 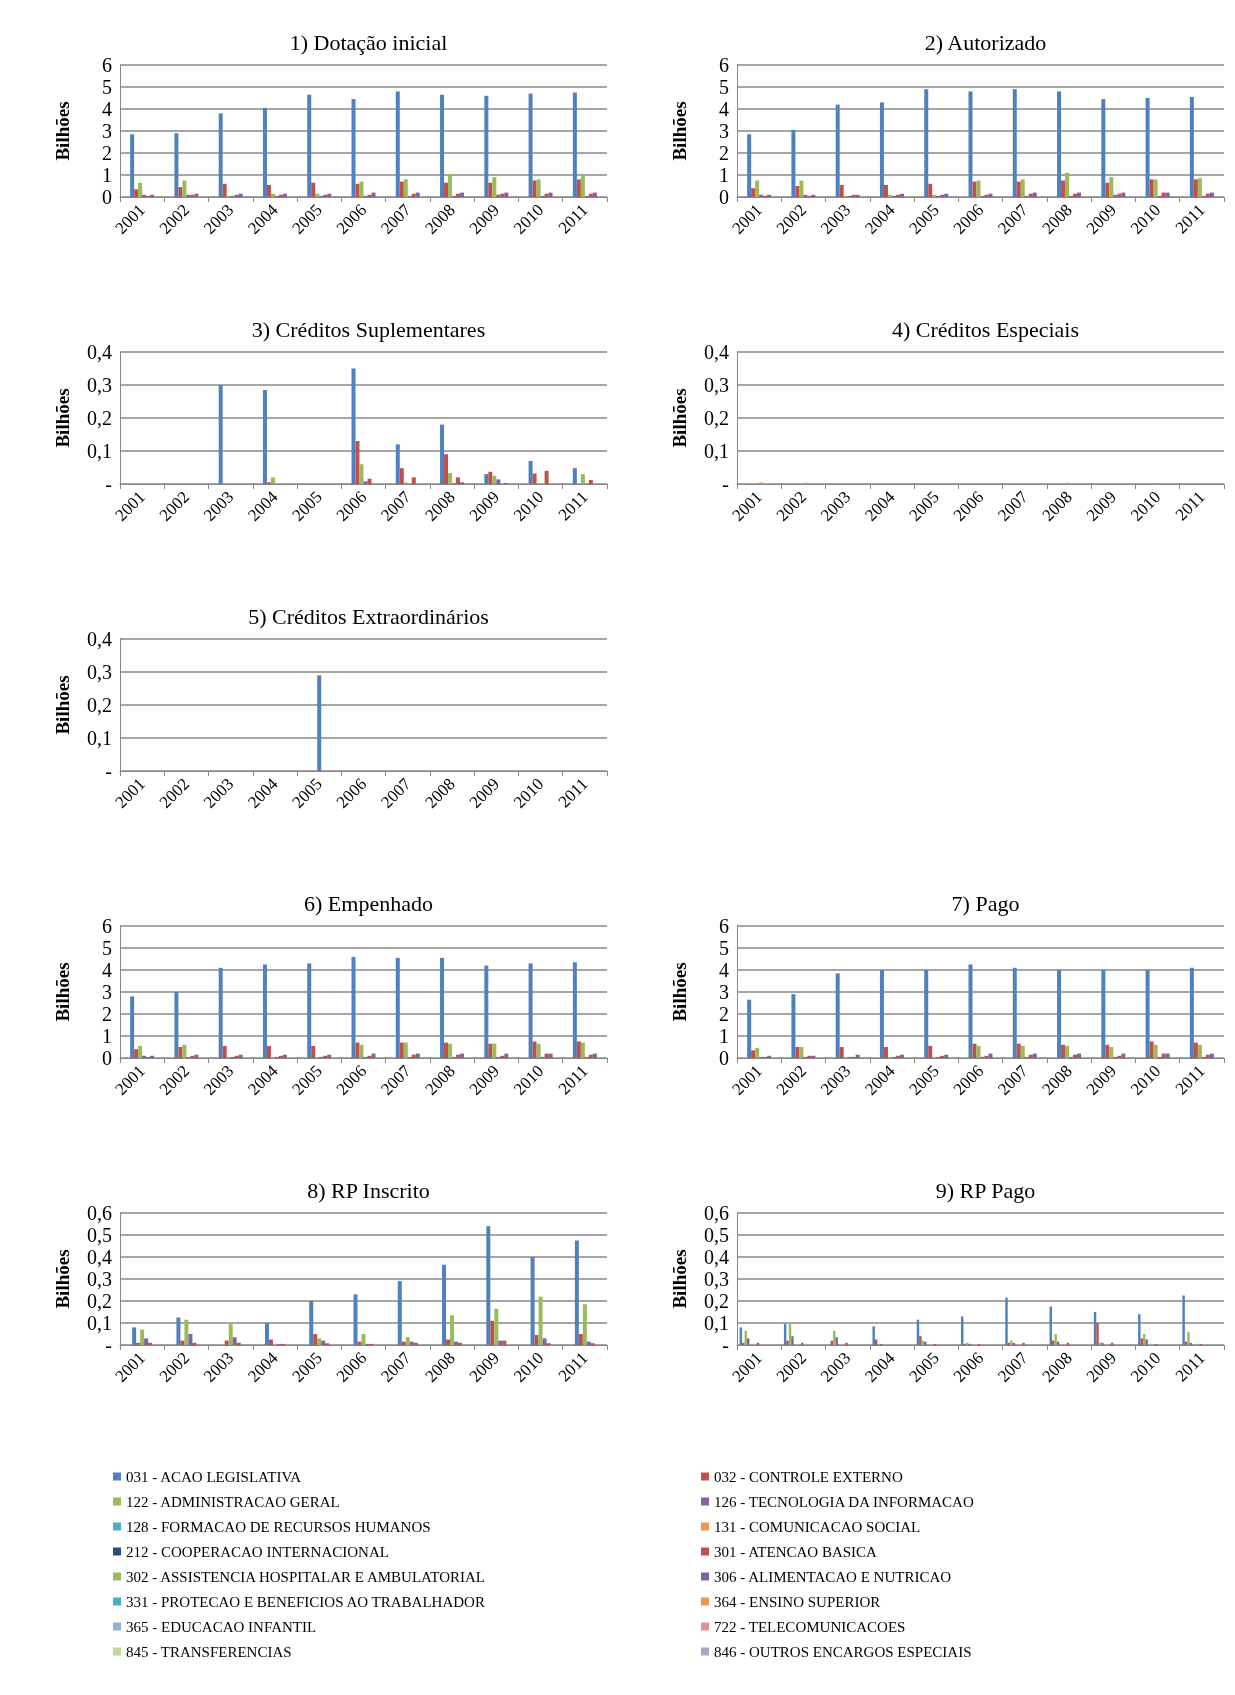 What do you see at coordinates (724, 992) in the screenshot?
I see `y-tick-label: 3` at bounding box center [724, 992].